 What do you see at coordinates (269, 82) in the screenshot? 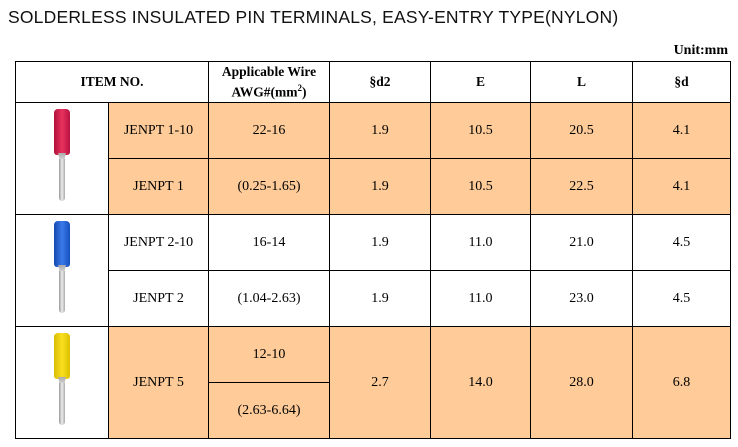
I see `header-applicable-wire: Applicable Wire AWG#(mm2)` at bounding box center [269, 82].